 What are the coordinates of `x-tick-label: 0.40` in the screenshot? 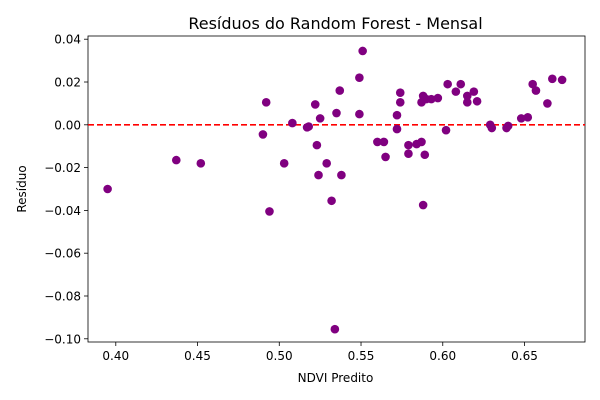 It's located at (115, 356).